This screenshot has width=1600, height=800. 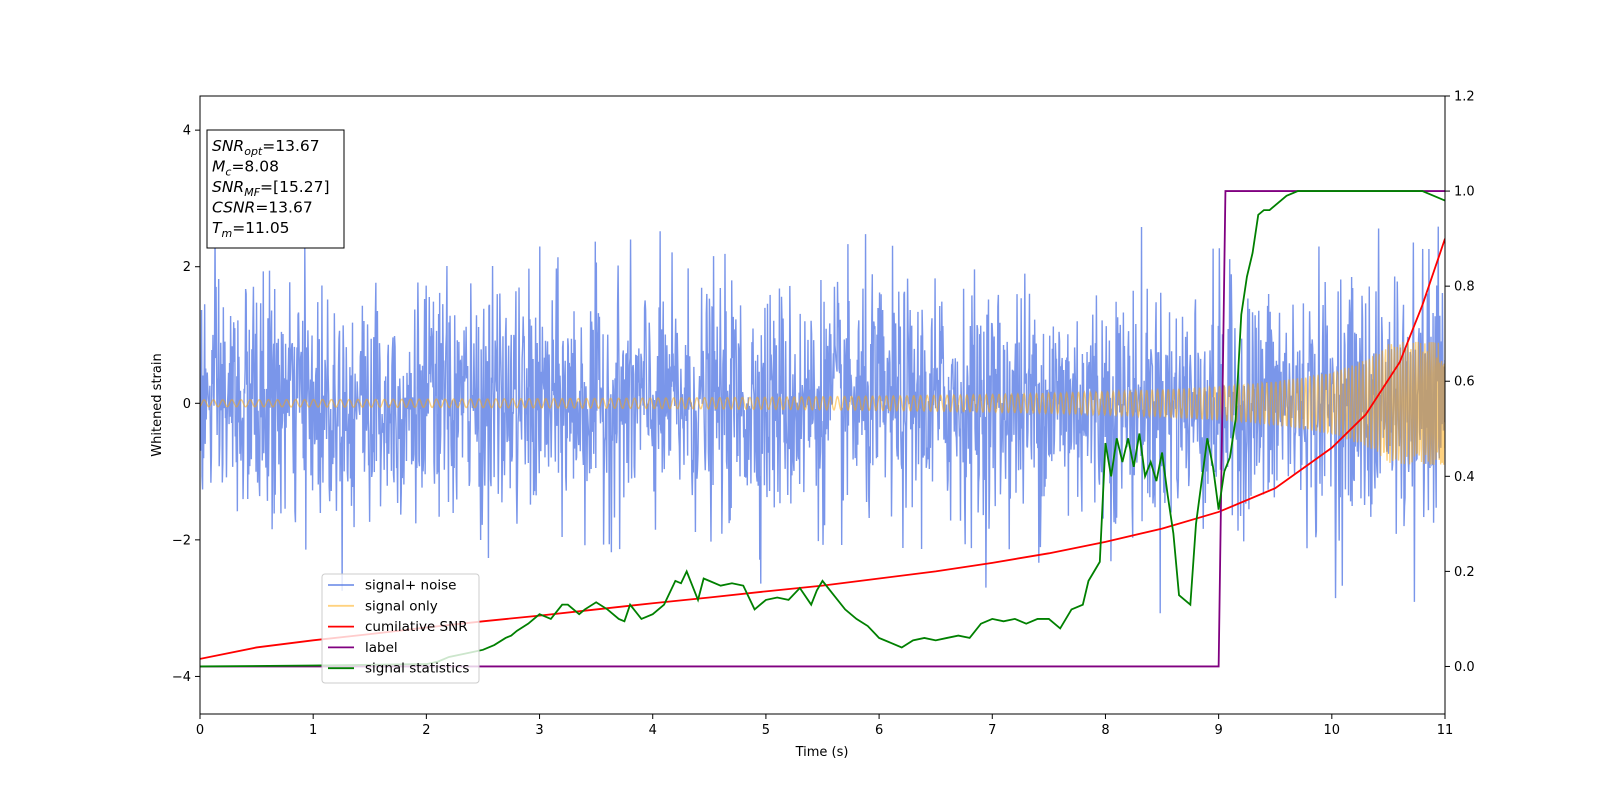 I want to click on y-right-tick-label: 0.0, so click(x=1464, y=667).